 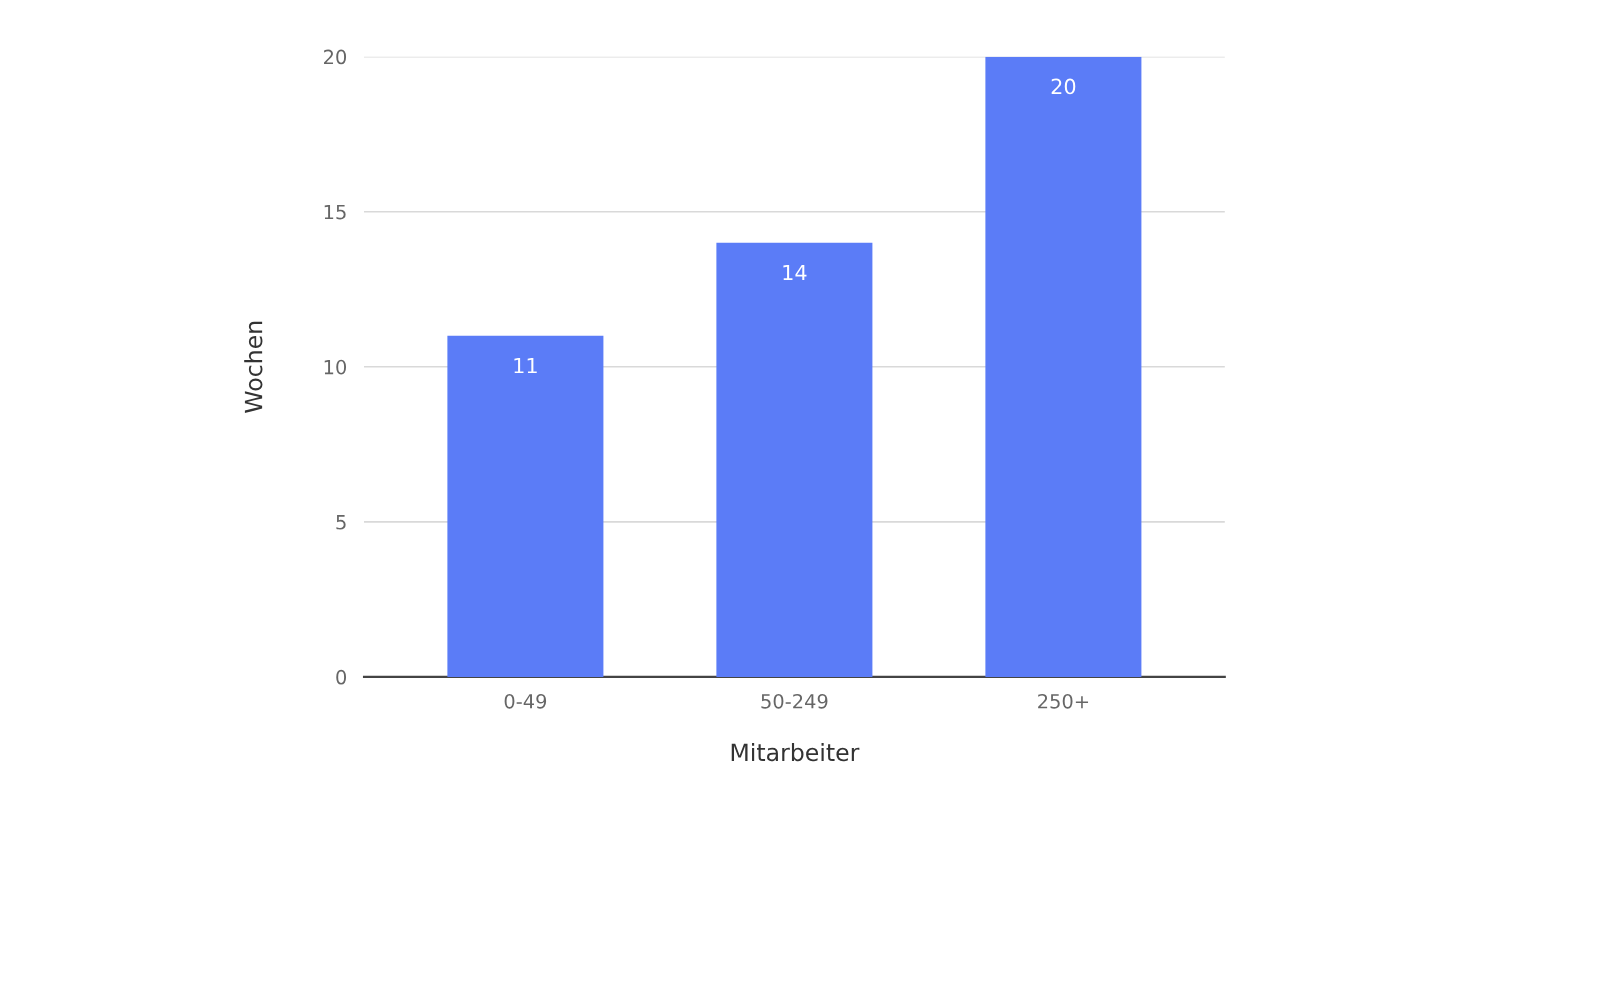 I want to click on data-label: 11, so click(x=525, y=365).